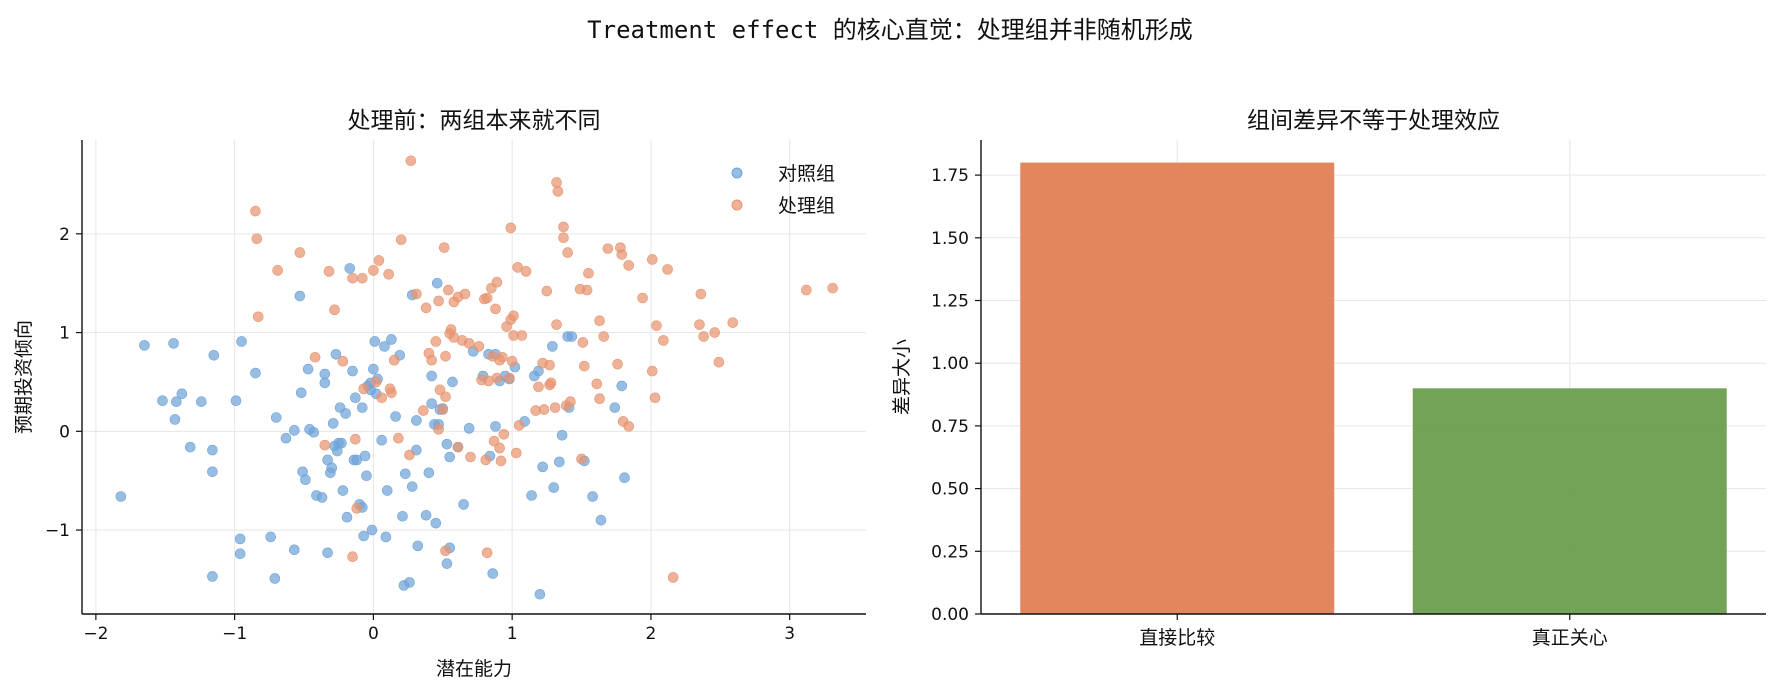 The height and width of the screenshot is (693, 1780). I want to click on scatter-x-tick-label: 1, so click(512, 634).